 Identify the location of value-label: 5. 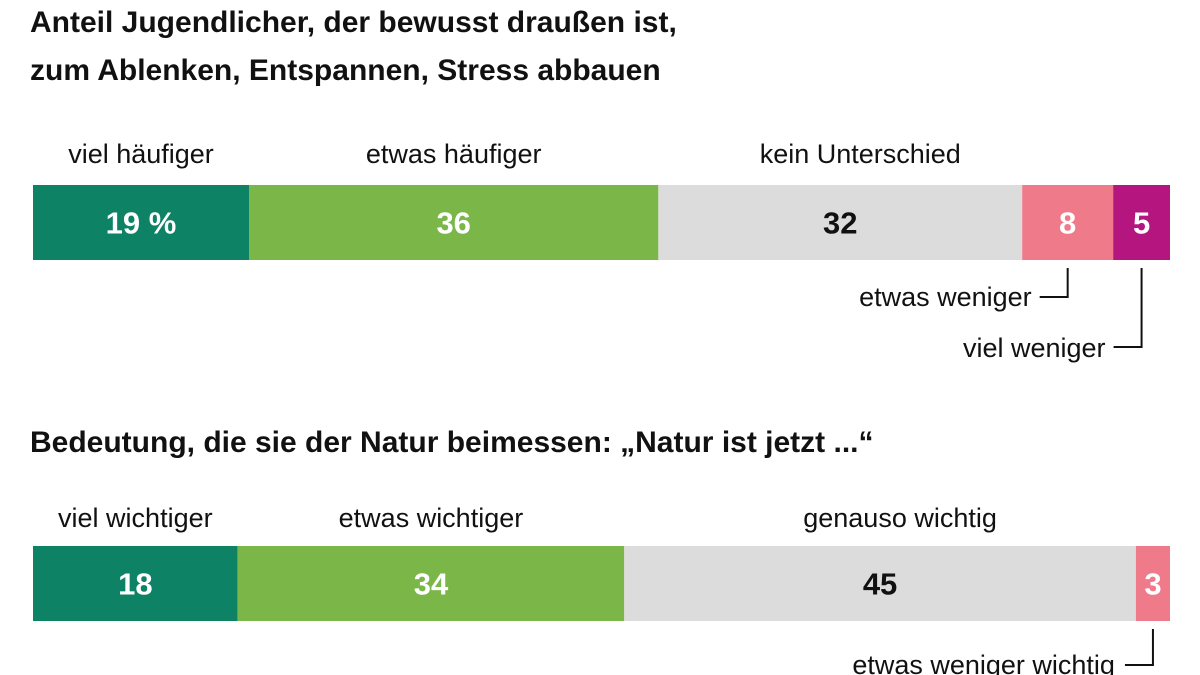
(1141, 223).